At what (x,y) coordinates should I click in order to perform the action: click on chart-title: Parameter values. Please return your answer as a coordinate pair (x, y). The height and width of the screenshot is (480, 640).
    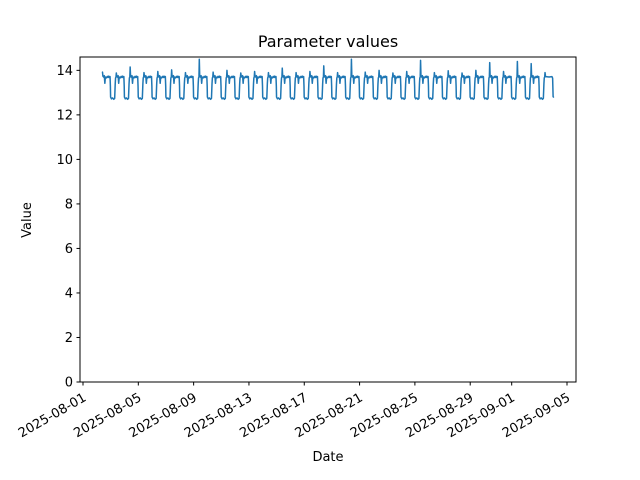
    Looking at the image, I should click on (328, 41).